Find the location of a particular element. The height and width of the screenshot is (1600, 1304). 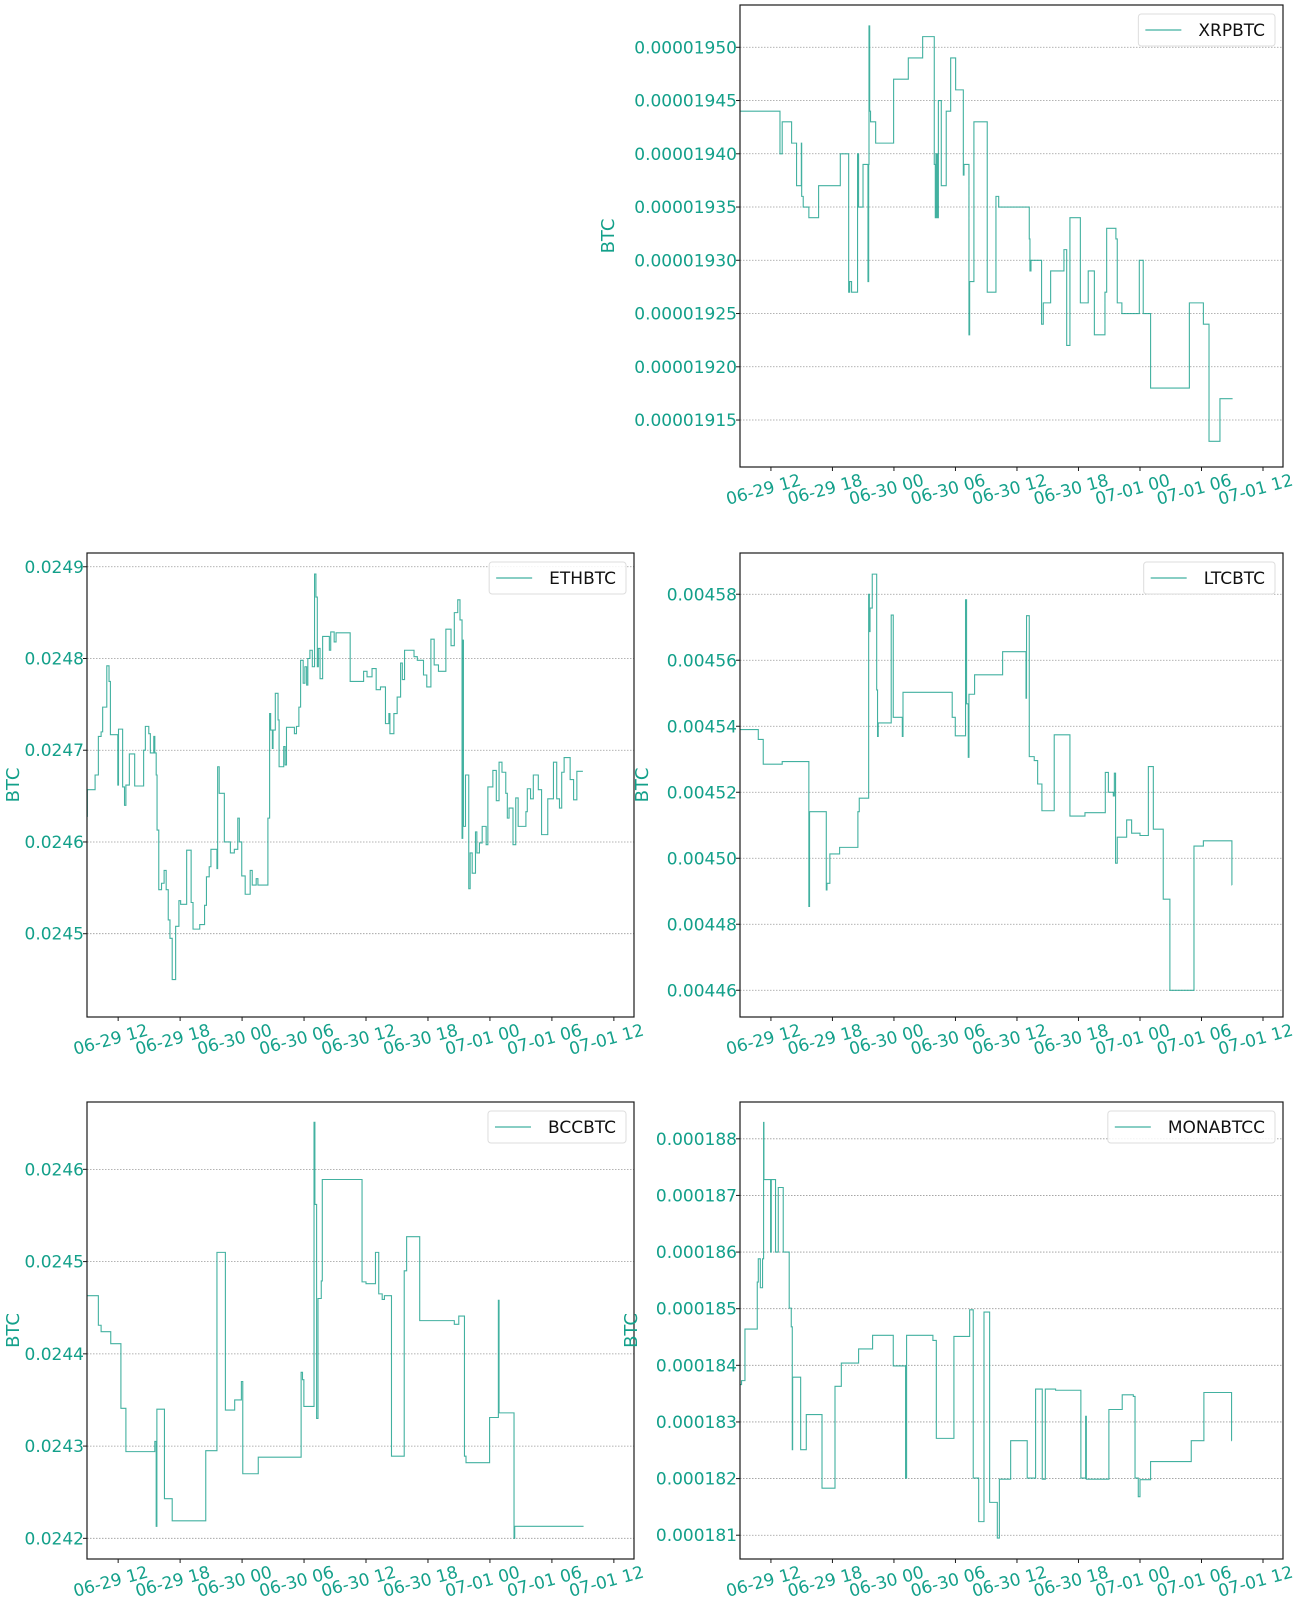

y-tick-label: 0.00458 is located at coordinates (702, 595).